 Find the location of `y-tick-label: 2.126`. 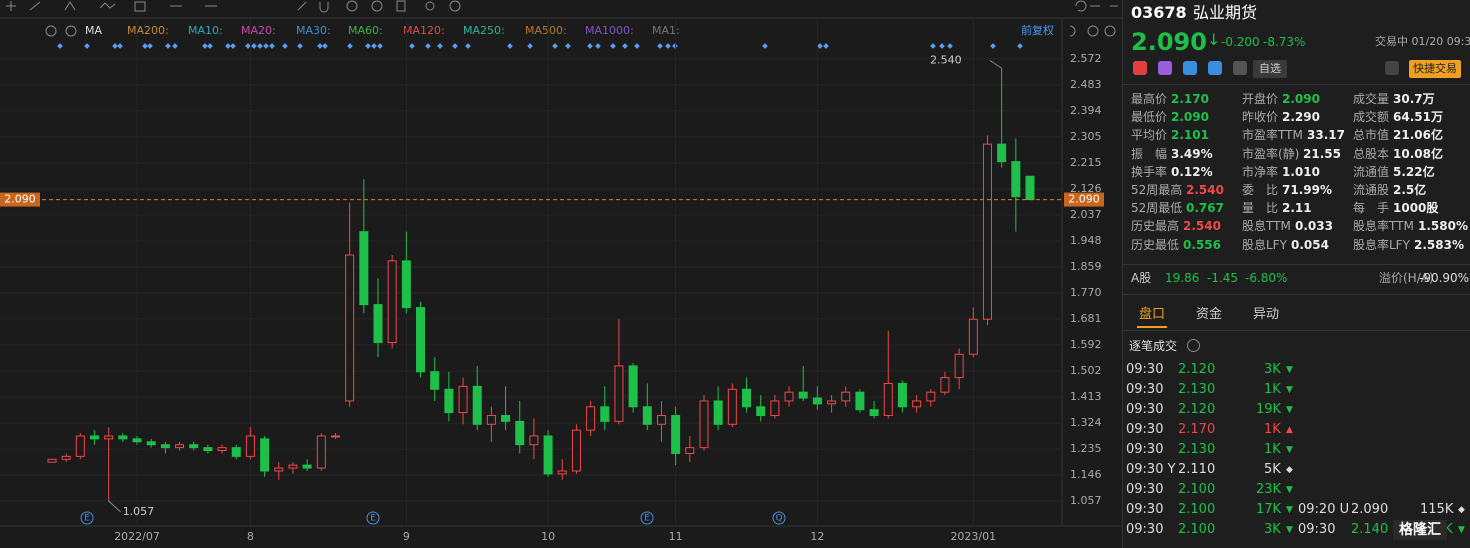

y-tick-label: 2.126 is located at coordinates (1086, 188).